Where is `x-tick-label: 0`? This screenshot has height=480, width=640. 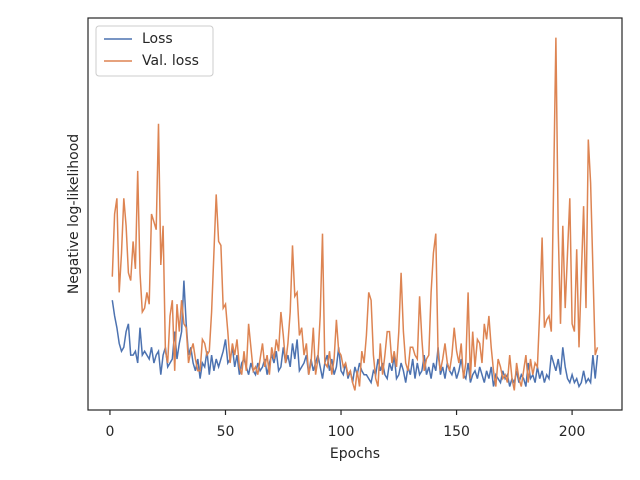
x-tick-label: 0 is located at coordinates (109, 432).